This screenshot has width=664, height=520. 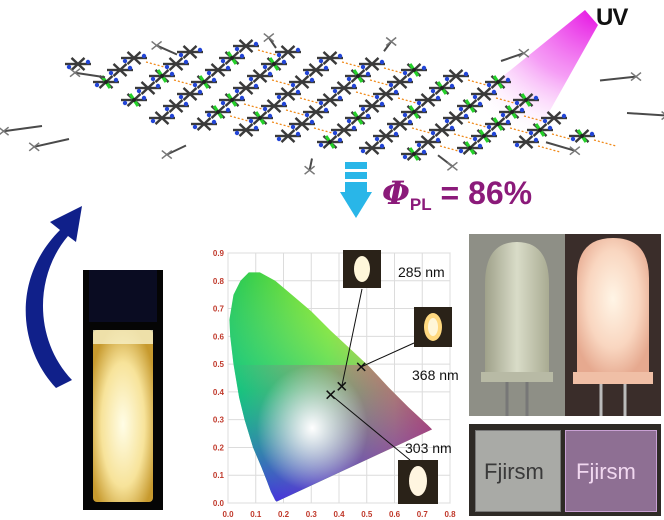 What do you see at coordinates (565, 325) in the screenshot?
I see `led-photos` at bounding box center [565, 325].